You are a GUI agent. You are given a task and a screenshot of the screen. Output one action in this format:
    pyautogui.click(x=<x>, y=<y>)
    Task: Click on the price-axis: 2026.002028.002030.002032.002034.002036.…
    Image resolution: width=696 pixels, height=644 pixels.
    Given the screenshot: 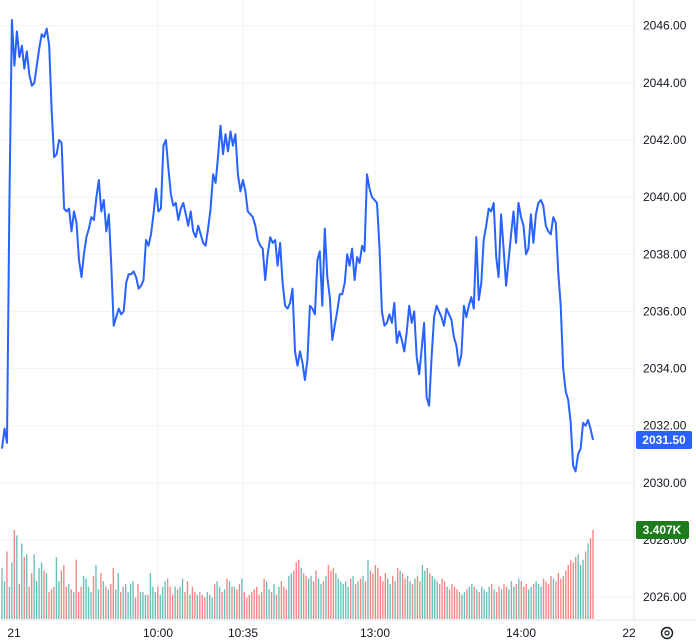 What is the action you would take?
    pyautogui.click(x=665, y=311)
    